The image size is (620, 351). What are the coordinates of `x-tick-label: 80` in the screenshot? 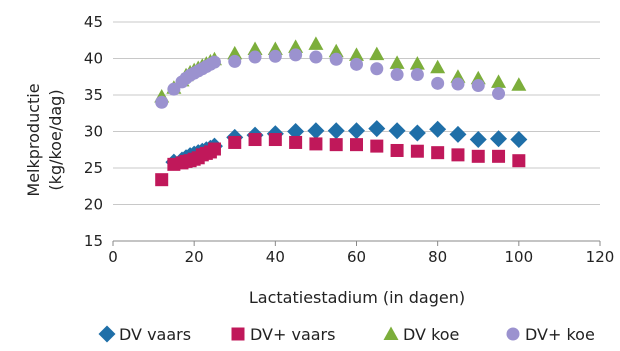 It's located at (437, 257).